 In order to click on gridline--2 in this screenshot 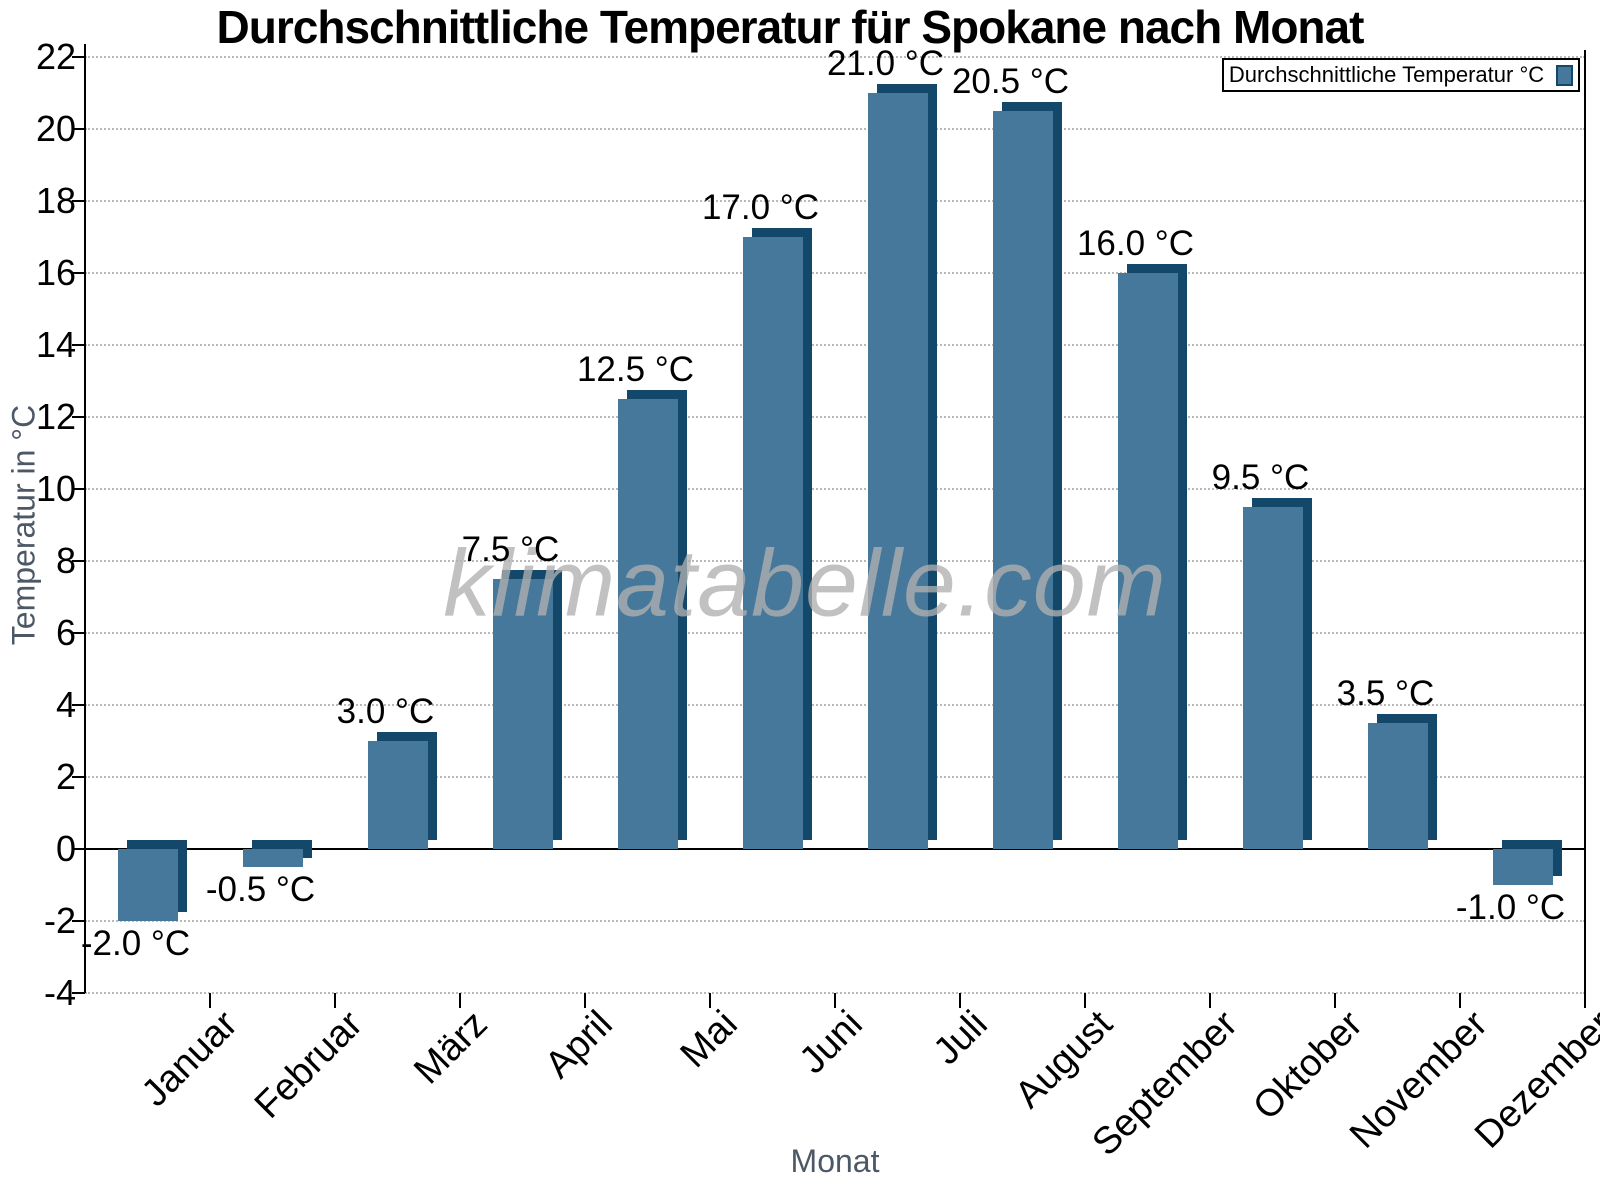, I will do `click(835, 921)`.